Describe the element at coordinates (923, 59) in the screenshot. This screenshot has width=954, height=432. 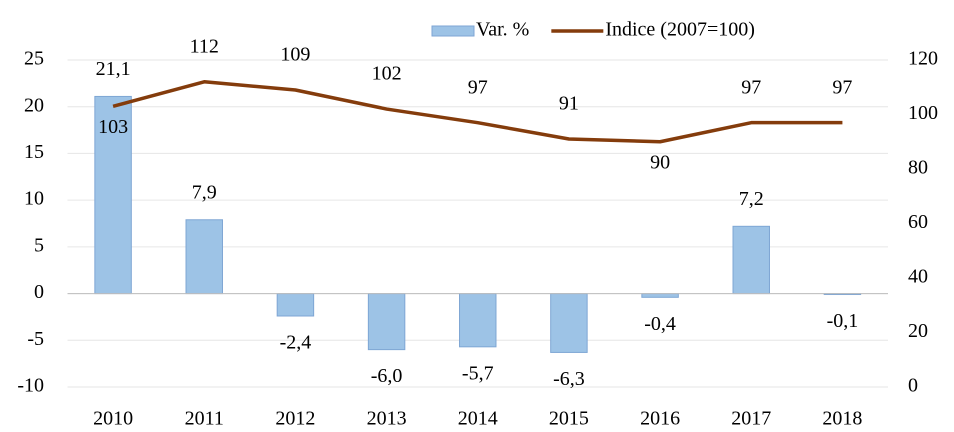
I see `y2-tick-label: 120` at that location.